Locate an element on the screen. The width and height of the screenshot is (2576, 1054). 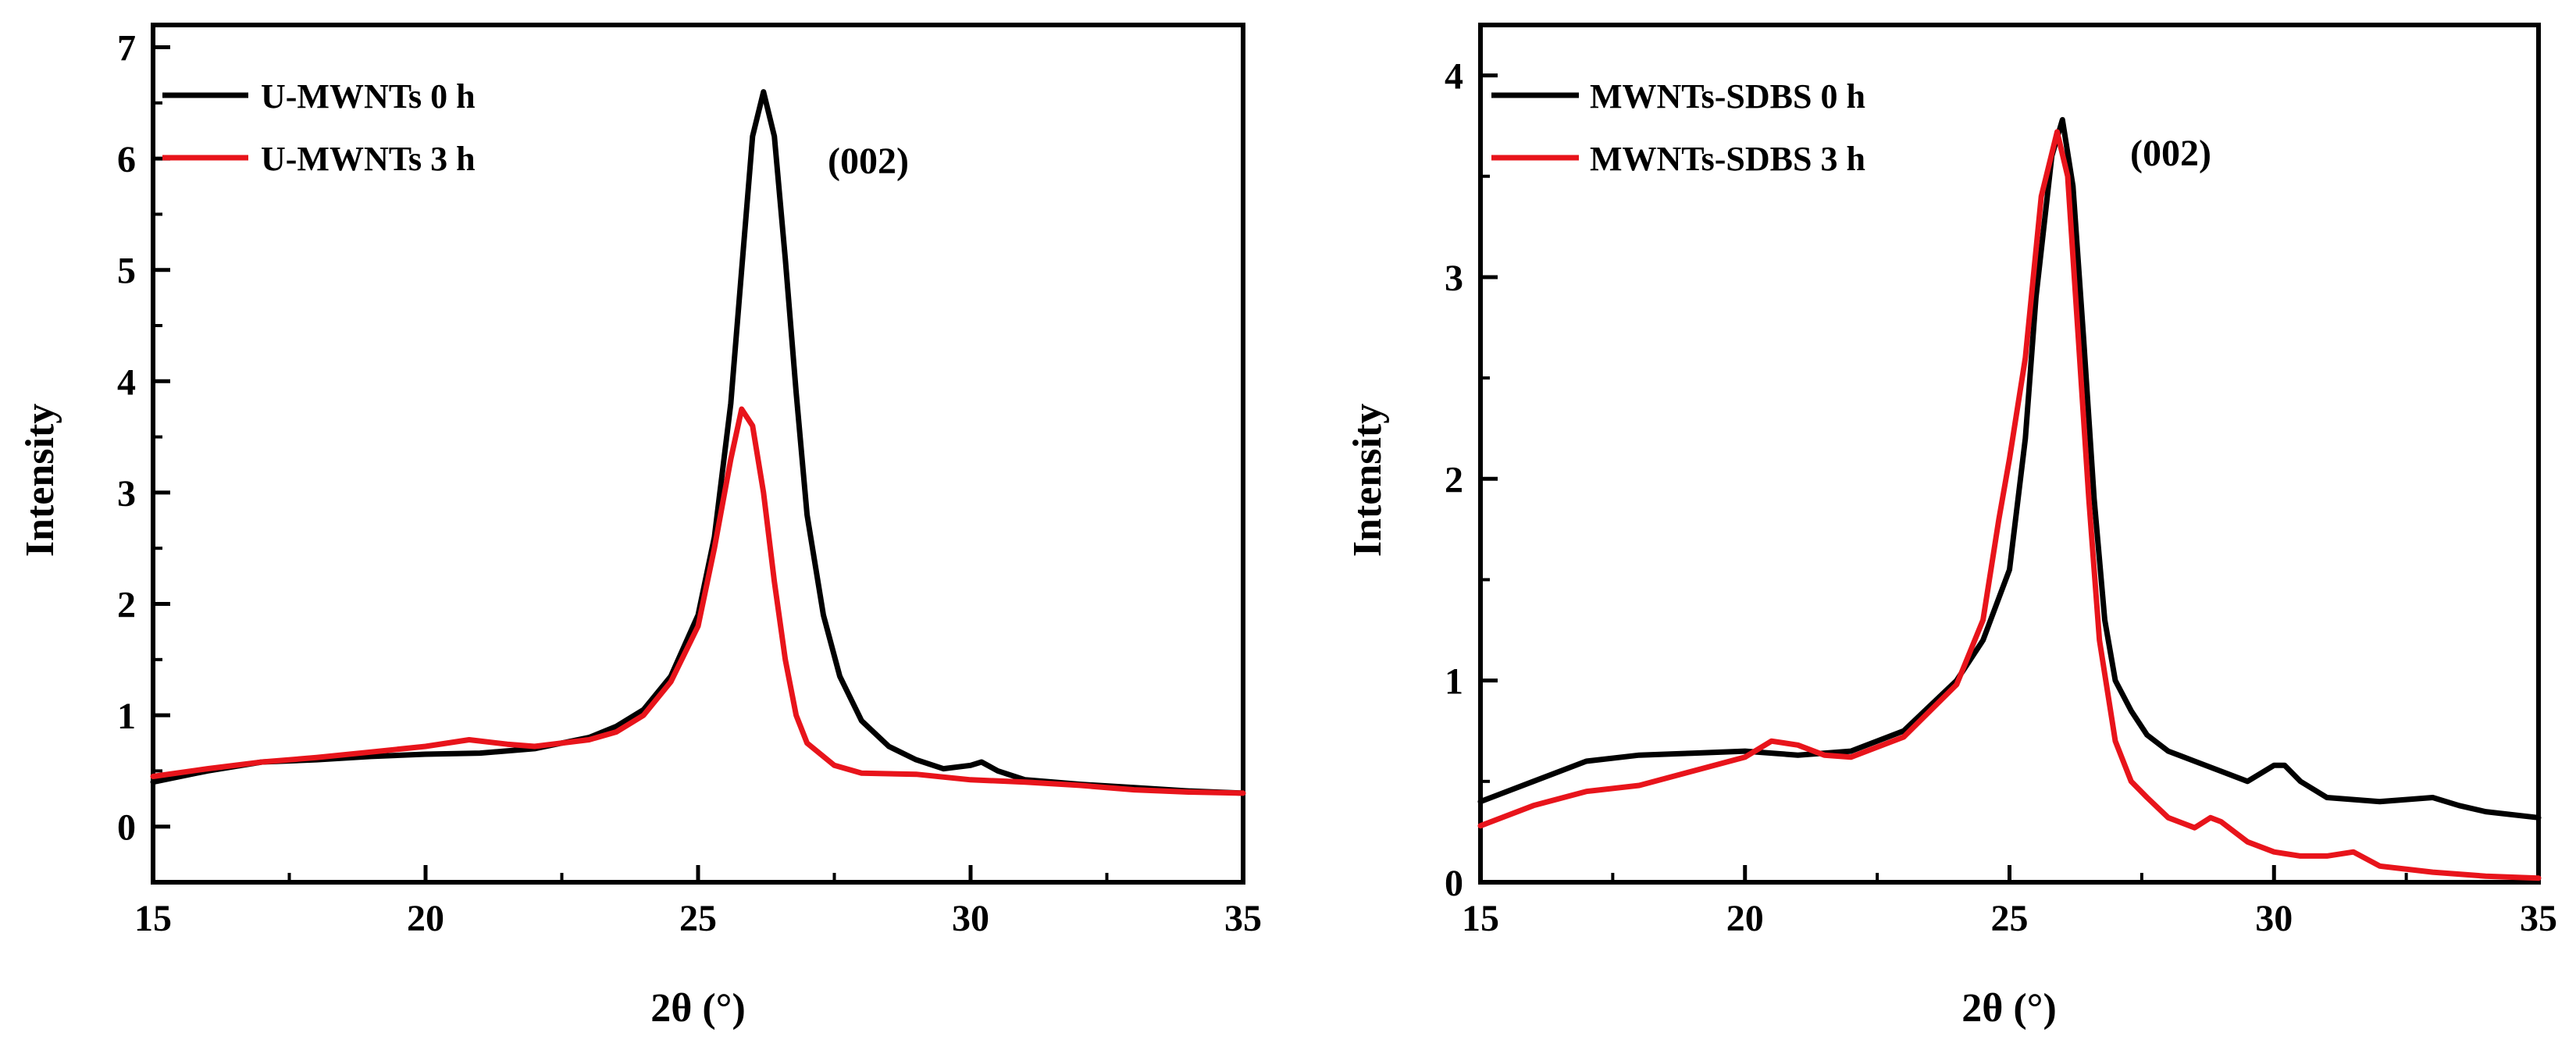
legend-label: MWNTs-SDBS 3 h is located at coordinates (1728, 159).